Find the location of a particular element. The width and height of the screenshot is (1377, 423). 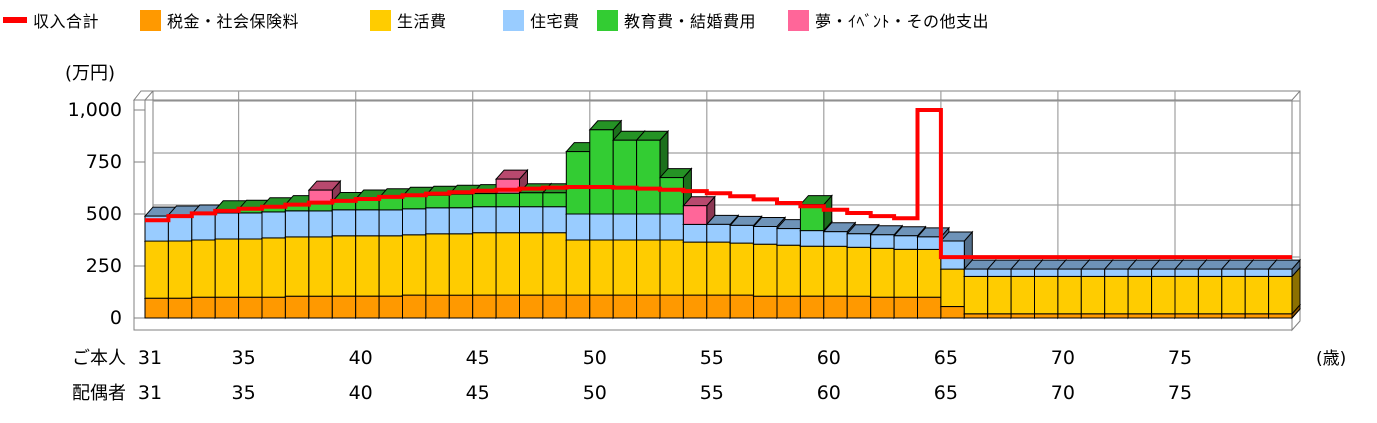

bar-35-living is located at coordinates (250, 268).